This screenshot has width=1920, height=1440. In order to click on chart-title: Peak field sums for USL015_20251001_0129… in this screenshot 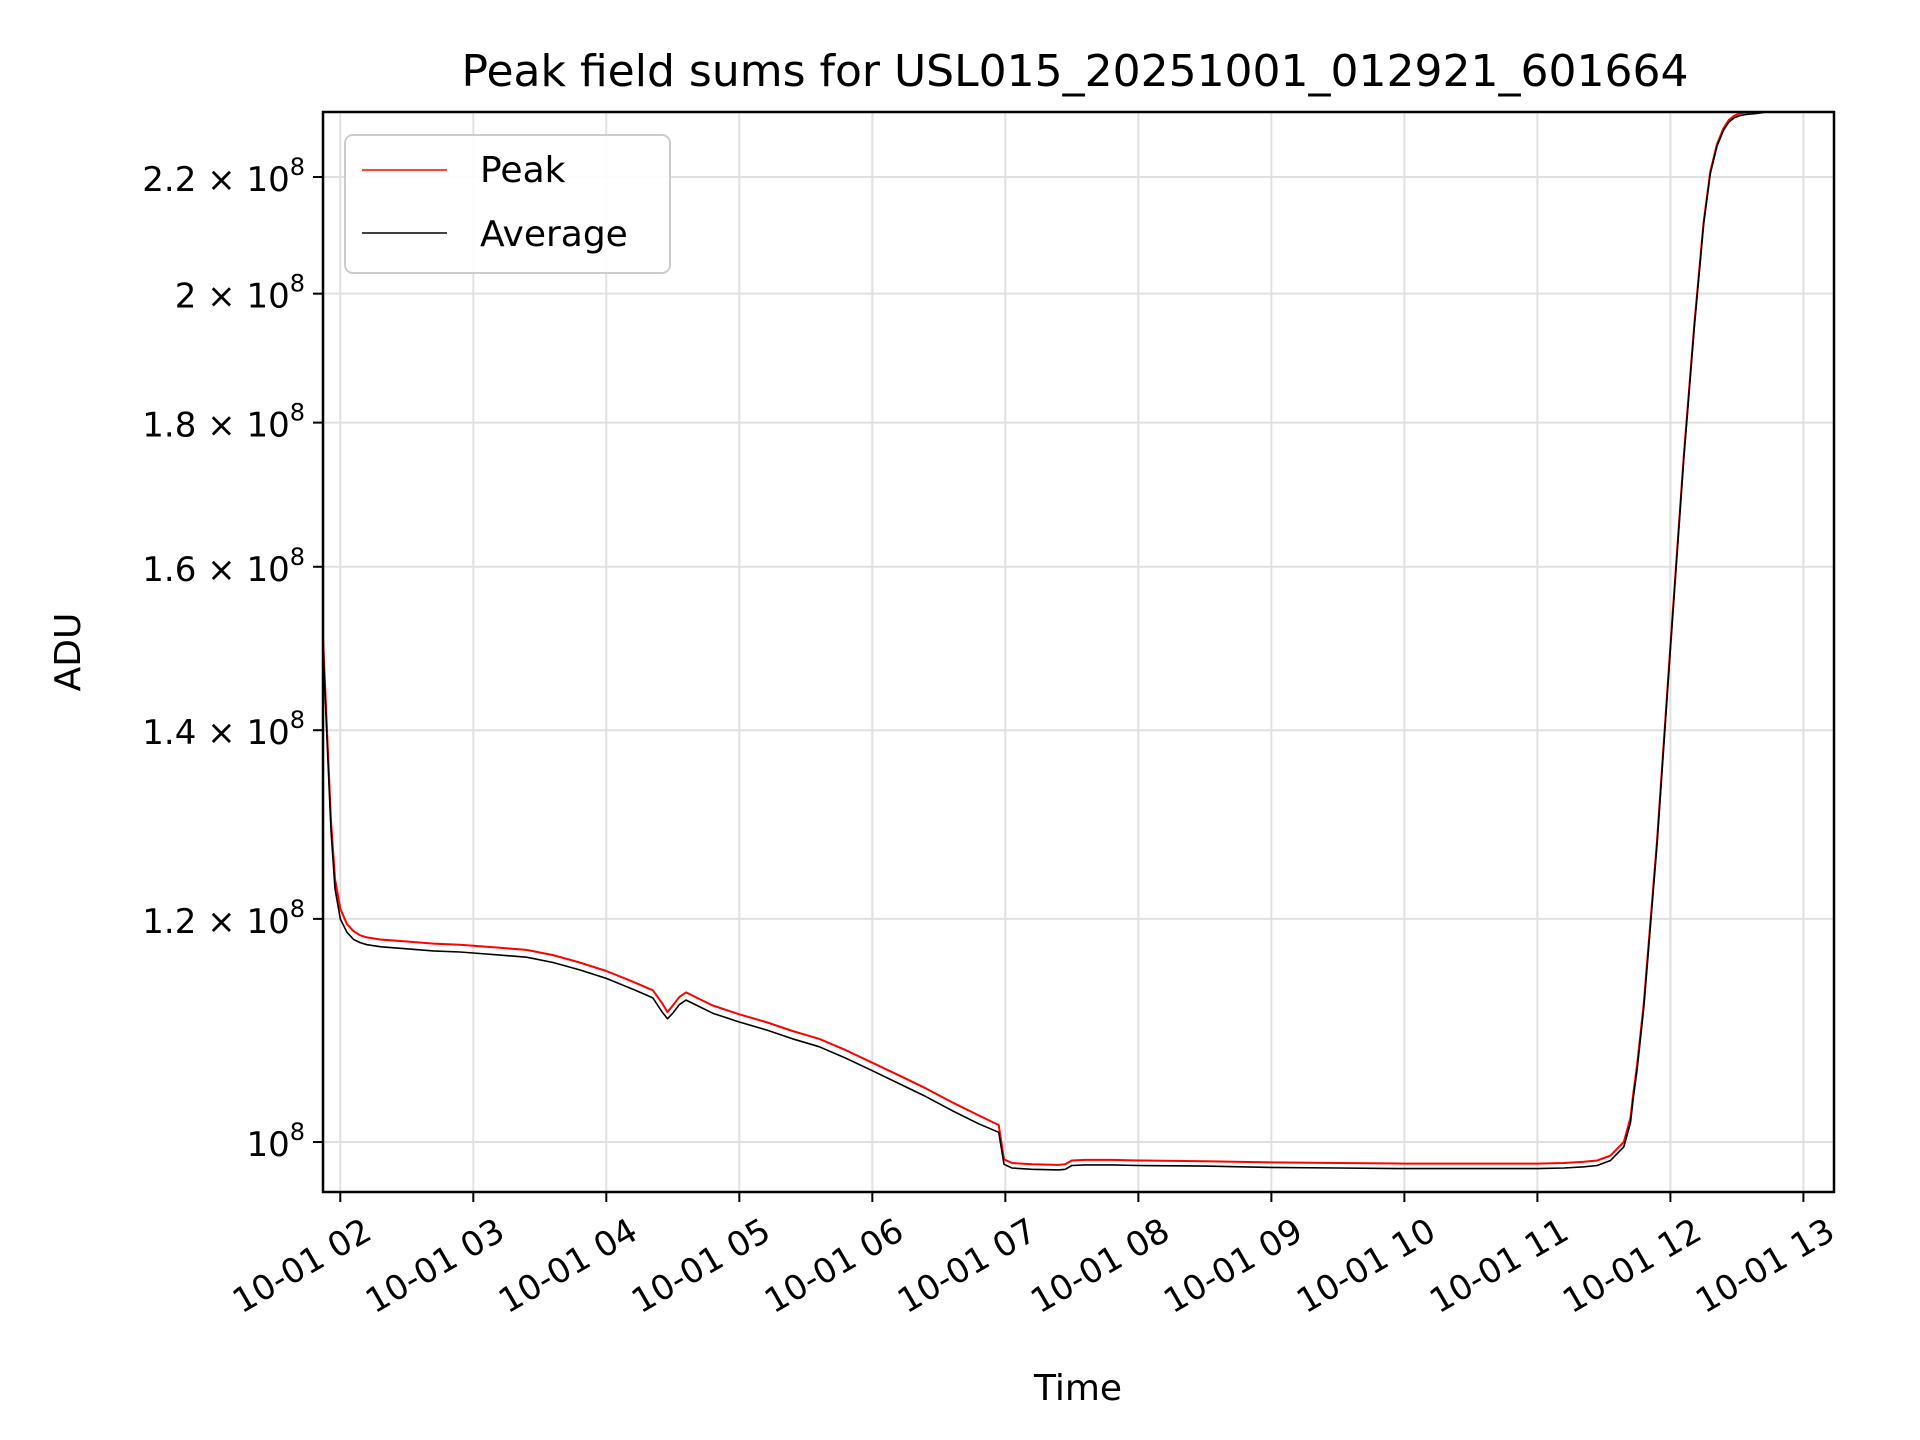, I will do `click(1075, 71)`.